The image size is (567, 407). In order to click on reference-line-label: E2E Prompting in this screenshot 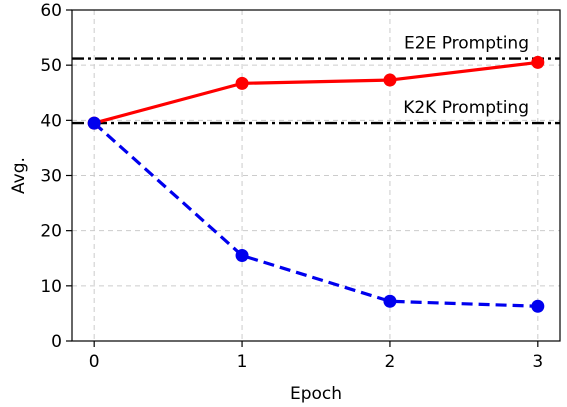, I will do `click(466, 44)`.